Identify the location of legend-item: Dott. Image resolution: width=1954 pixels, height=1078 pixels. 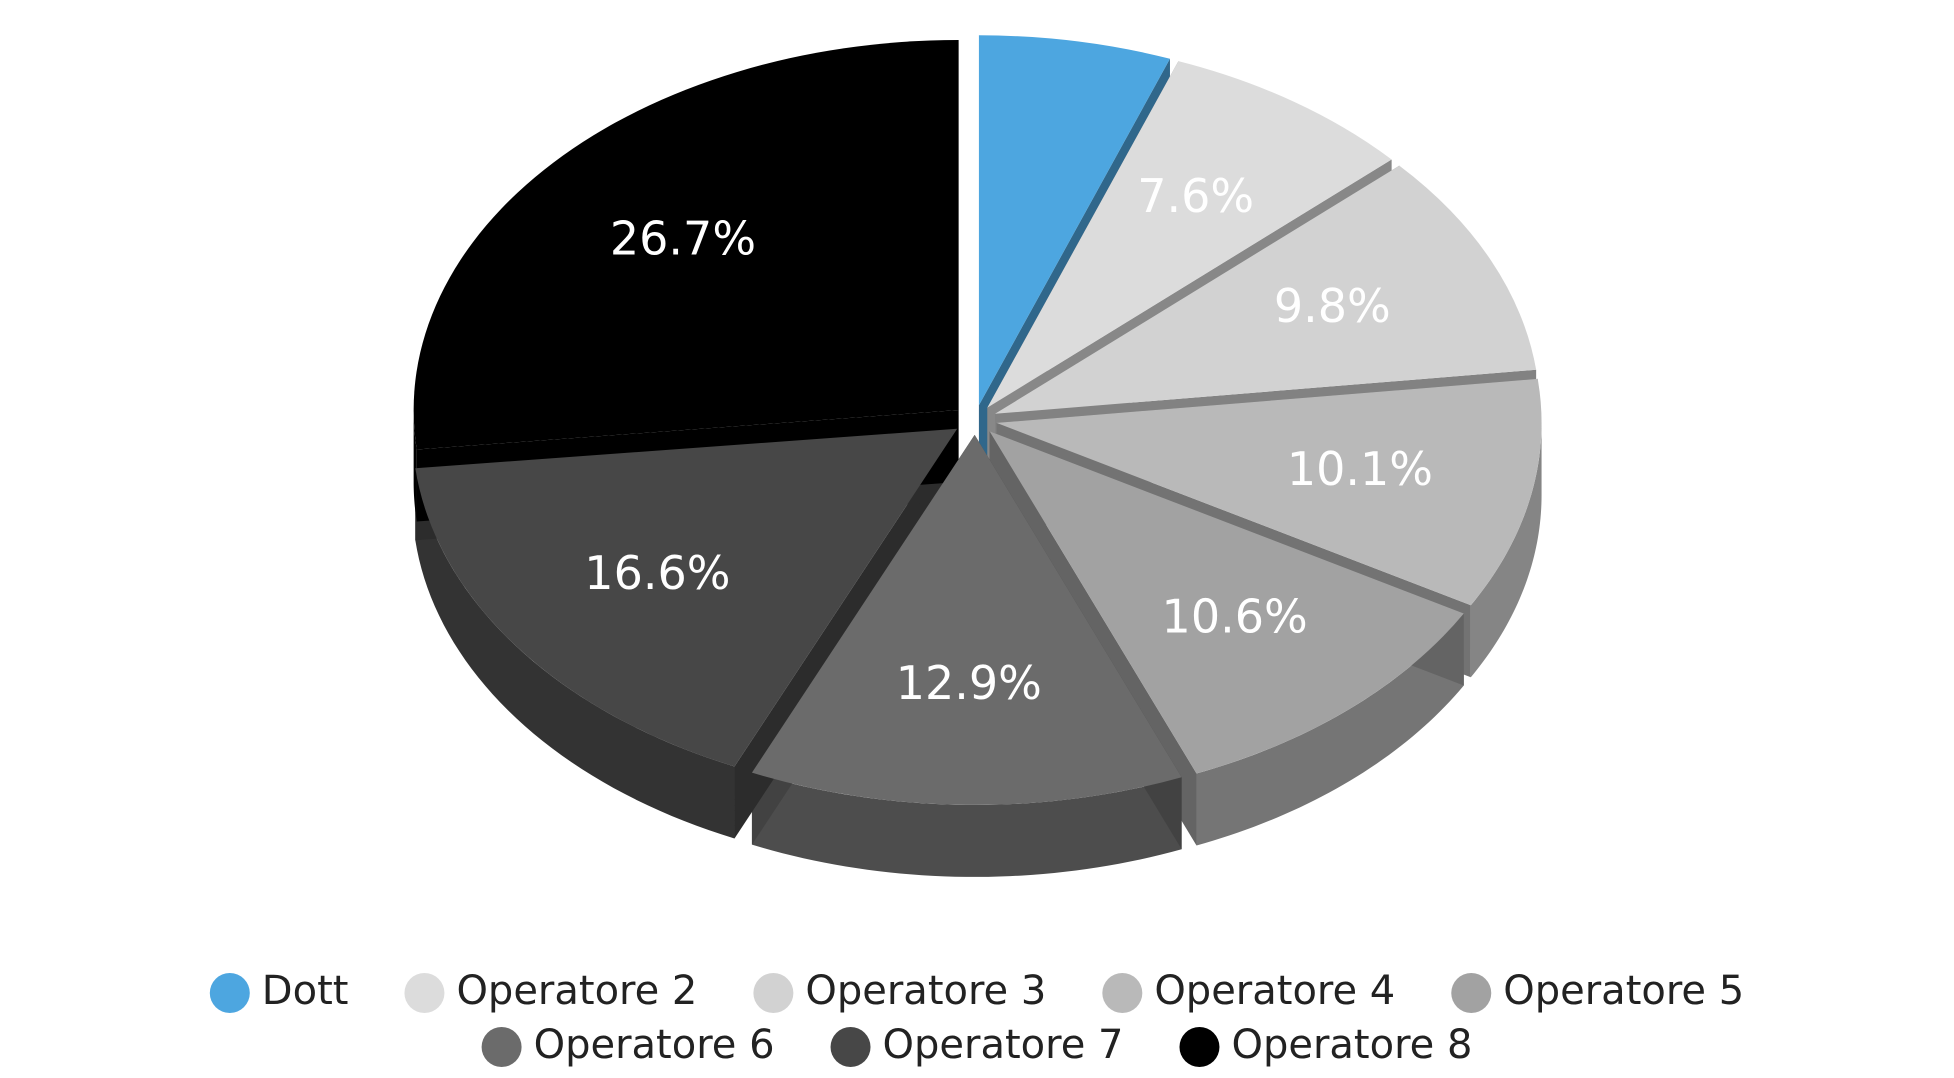
(279, 991).